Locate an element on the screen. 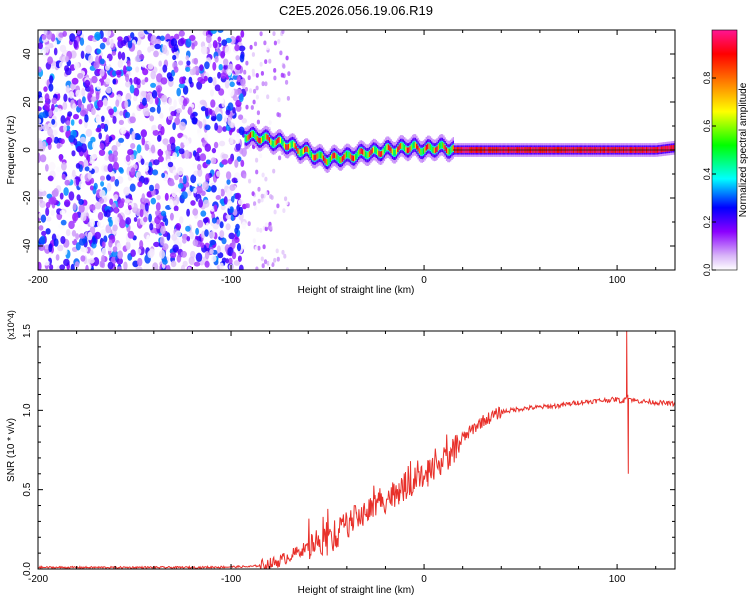 The width and height of the screenshot is (750, 600). y-tick-label: 40 is located at coordinates (27, 54).